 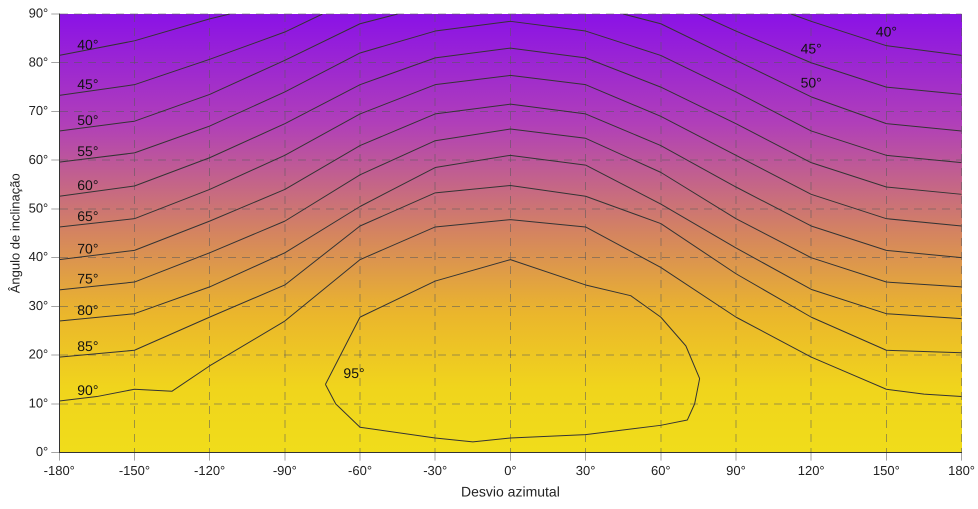 What do you see at coordinates (210, 470) in the screenshot?
I see `x-tick-label: -120°` at bounding box center [210, 470].